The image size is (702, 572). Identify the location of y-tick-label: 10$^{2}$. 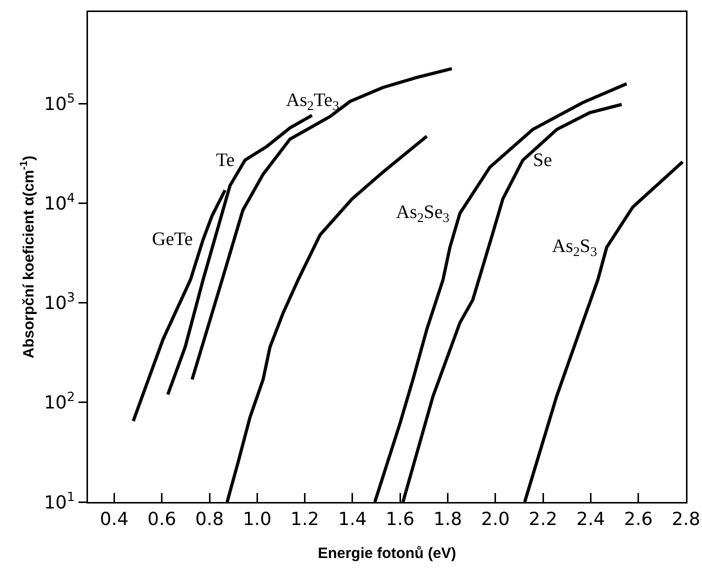
(59, 401).